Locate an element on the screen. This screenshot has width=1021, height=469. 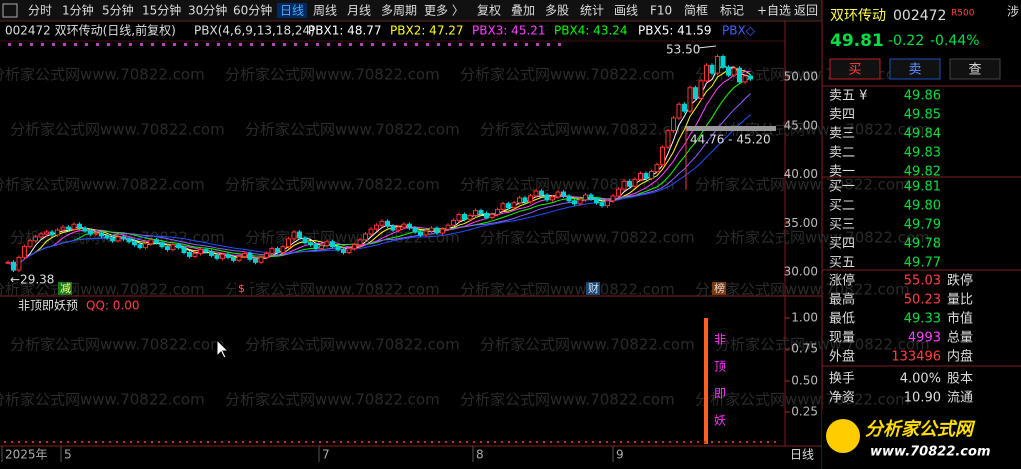
toolbar-item: 5分钟 is located at coordinates (118, 10).